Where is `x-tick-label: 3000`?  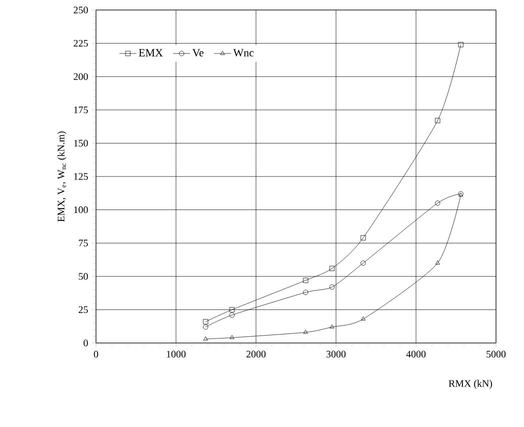 x-tick-label: 3000 is located at coordinates (336, 354).